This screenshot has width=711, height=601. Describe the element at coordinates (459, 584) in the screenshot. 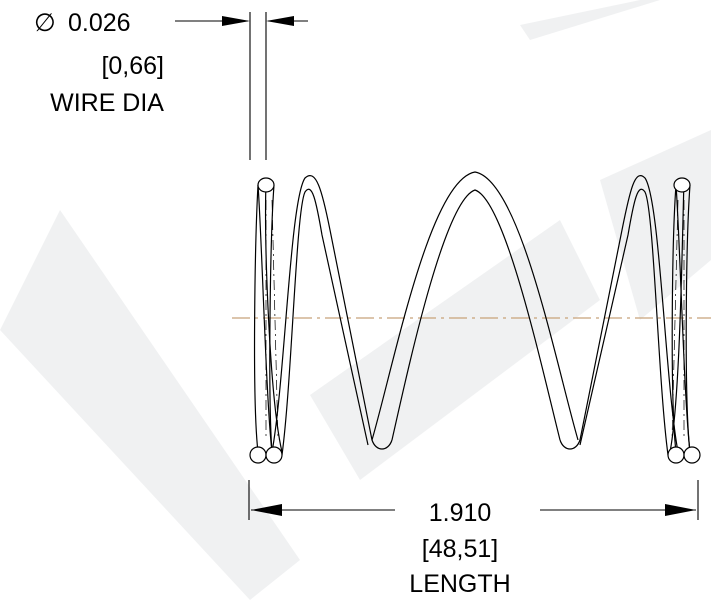

I see `length-label: LENGTH` at that location.